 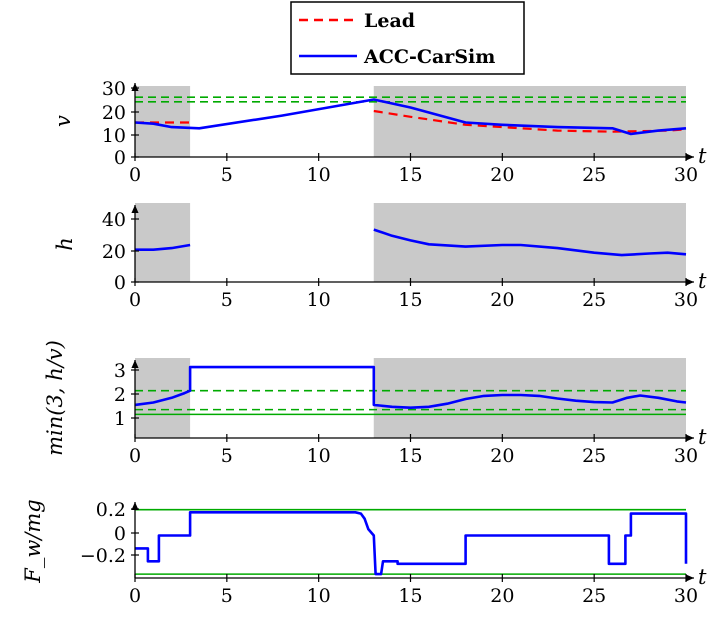 What do you see at coordinates (114, 89) in the screenshot?
I see `y-tick-label: 30` at bounding box center [114, 89].